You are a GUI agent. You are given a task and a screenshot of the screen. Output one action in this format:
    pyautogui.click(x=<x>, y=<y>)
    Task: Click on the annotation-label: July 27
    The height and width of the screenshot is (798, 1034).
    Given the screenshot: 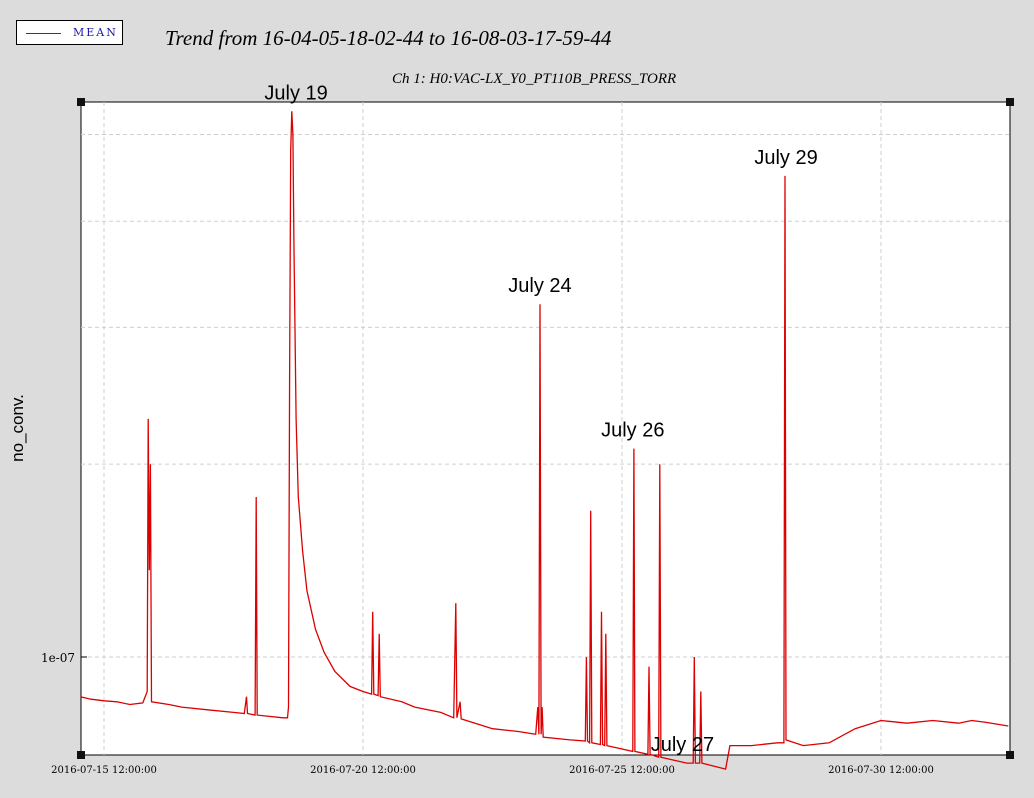 What is the action you would take?
    pyautogui.click(x=682, y=745)
    